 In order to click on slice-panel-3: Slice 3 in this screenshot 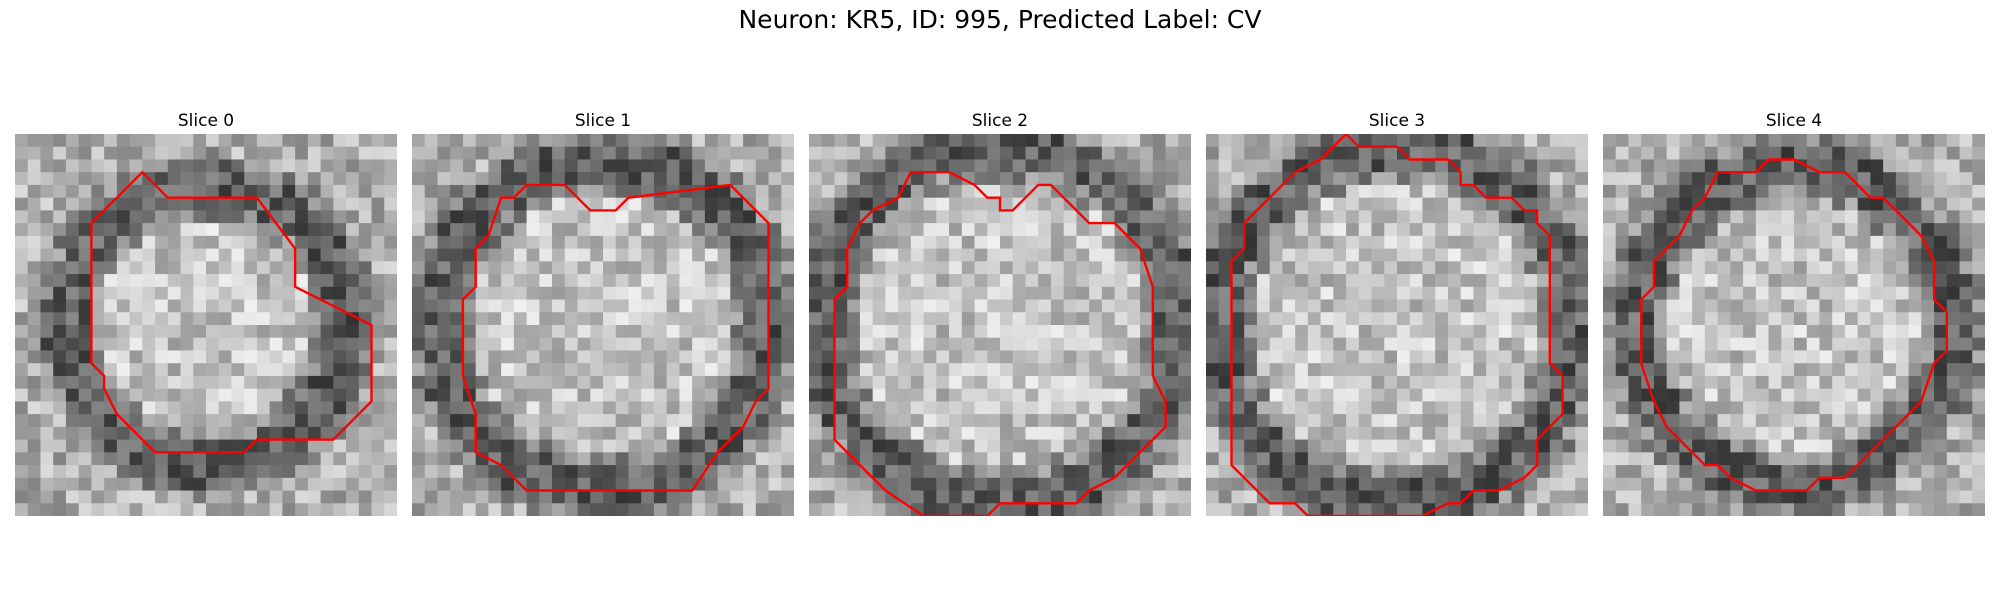, I will do `click(1397, 312)`.